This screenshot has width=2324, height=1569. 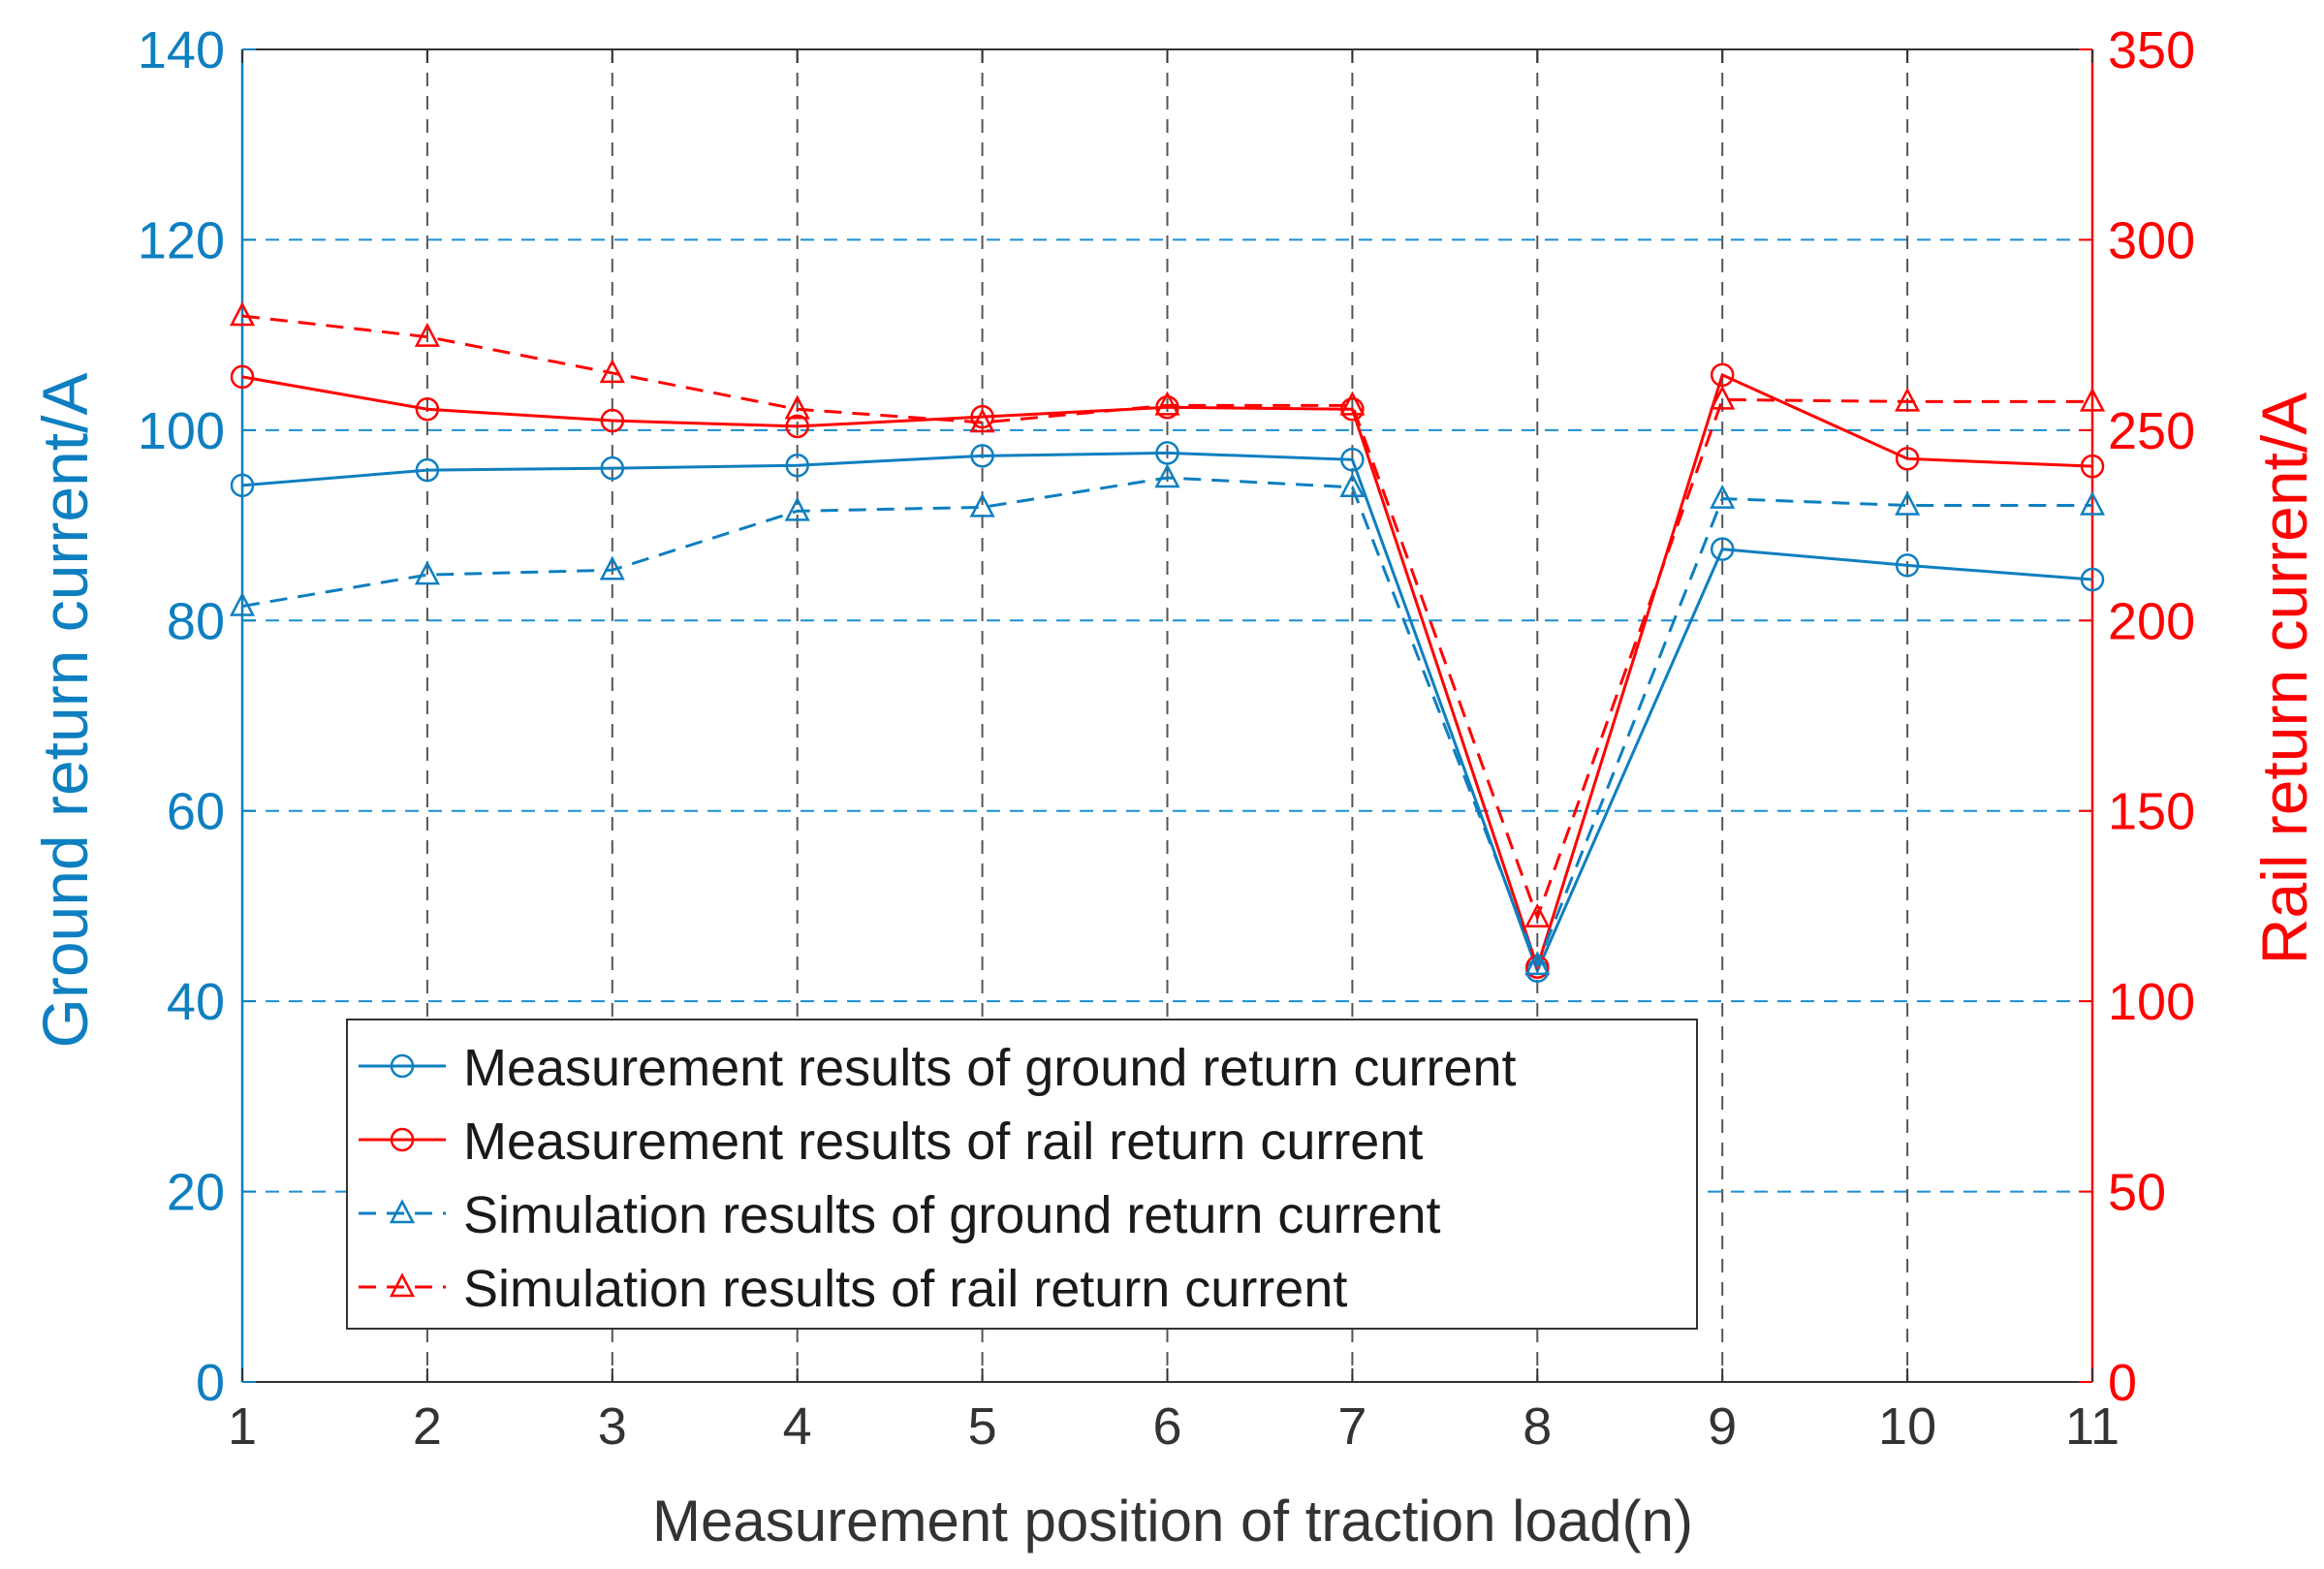 What do you see at coordinates (1722, 1426) in the screenshot?
I see `x-tick-label: 9` at bounding box center [1722, 1426].